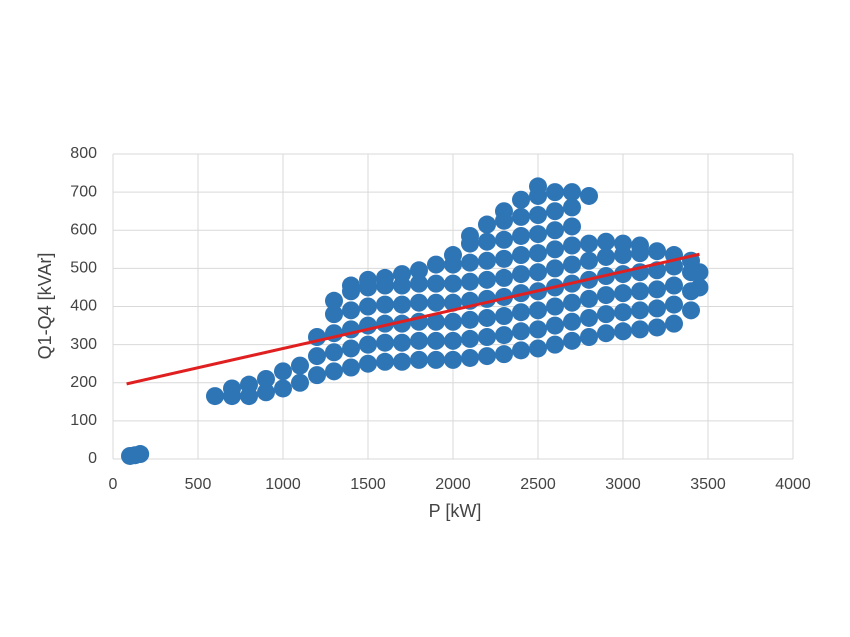  What do you see at coordinates (453, 484) in the screenshot?
I see `x-tick-label: 2000` at bounding box center [453, 484].